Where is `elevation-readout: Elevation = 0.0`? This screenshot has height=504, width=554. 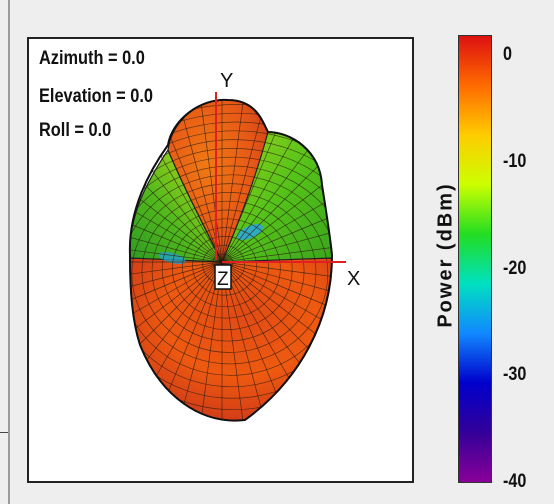 elevation-readout: Elevation = 0.0 is located at coordinates (96, 96).